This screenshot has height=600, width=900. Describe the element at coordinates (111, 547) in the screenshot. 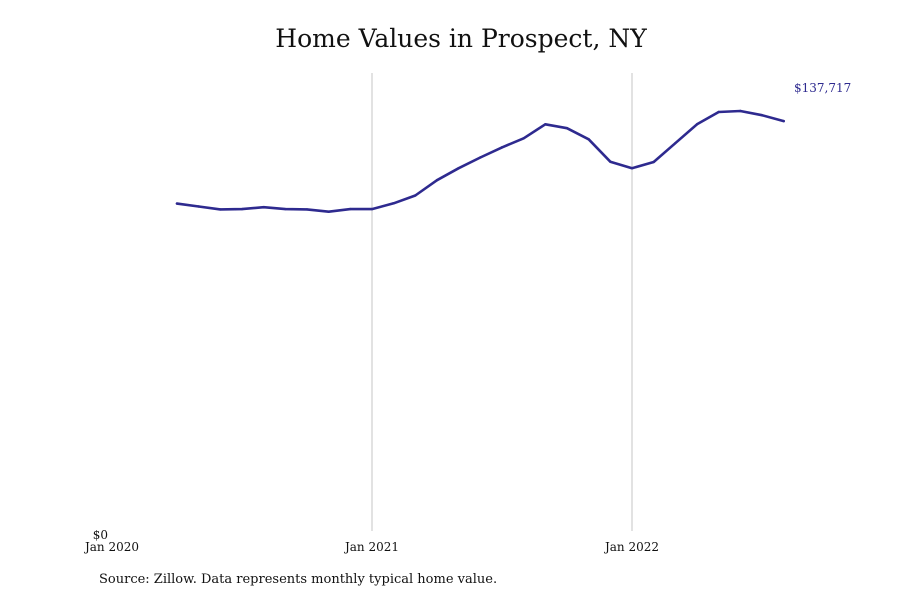

I see `x-tick-label: Jan 2020` at that location.